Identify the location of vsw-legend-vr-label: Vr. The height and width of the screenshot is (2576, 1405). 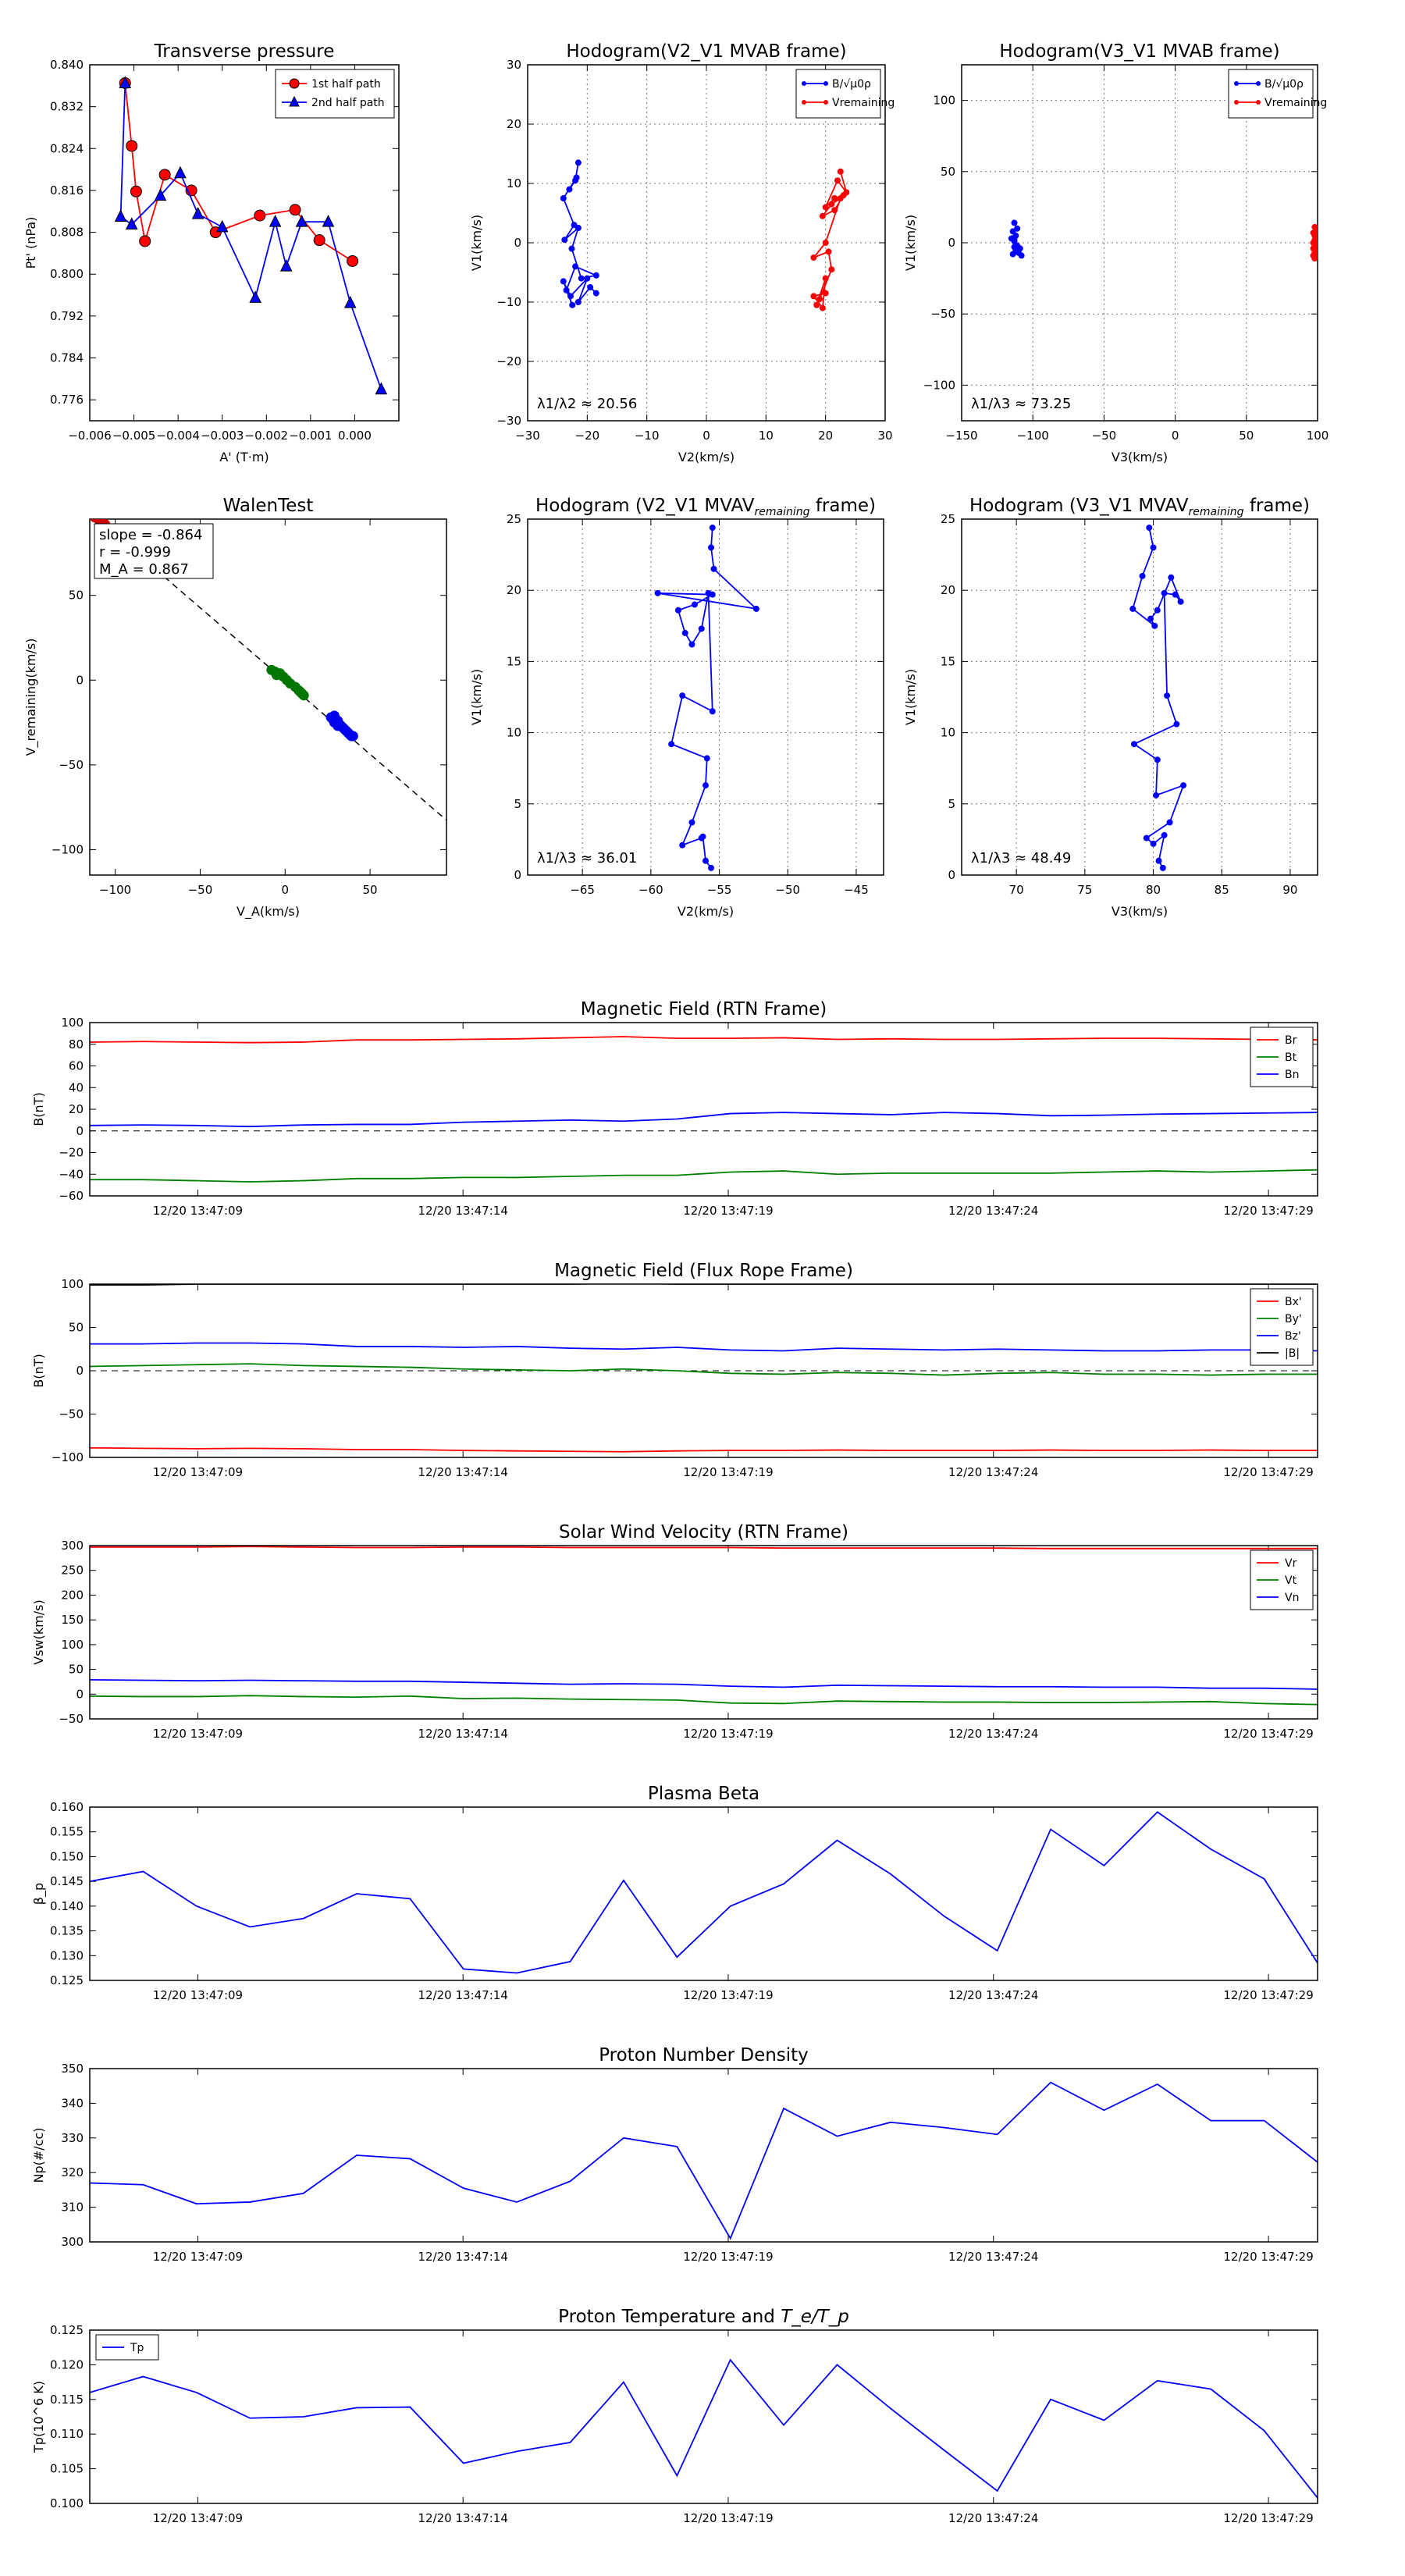
(1291, 1563).